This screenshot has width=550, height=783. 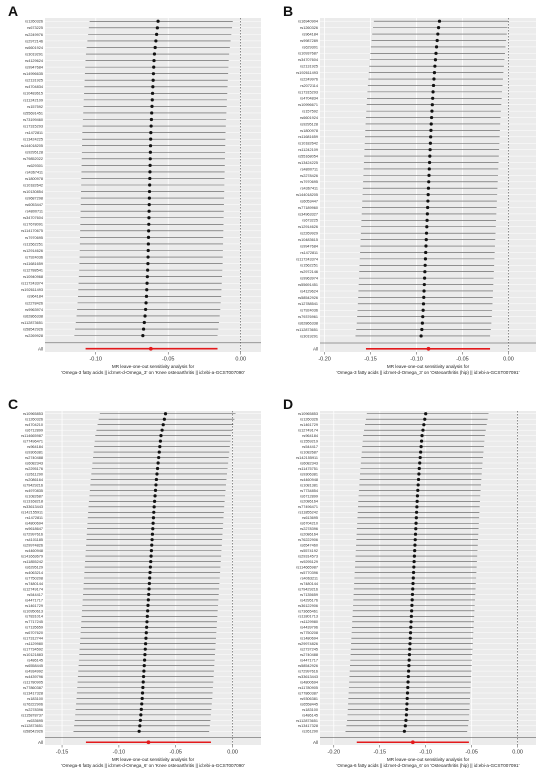 I want to click on snp-label: rs2086164, so click(x=34, y=480).